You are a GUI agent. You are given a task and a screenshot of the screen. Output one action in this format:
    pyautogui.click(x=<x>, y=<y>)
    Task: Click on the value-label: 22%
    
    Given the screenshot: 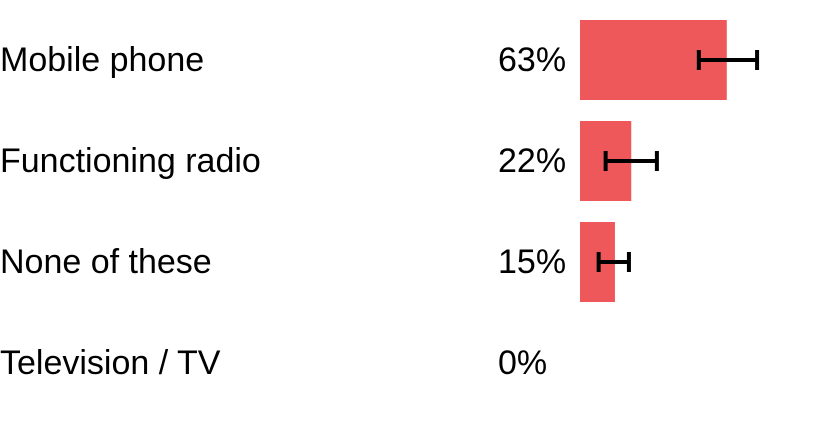 What is the action you would take?
    pyautogui.click(x=532, y=161)
    